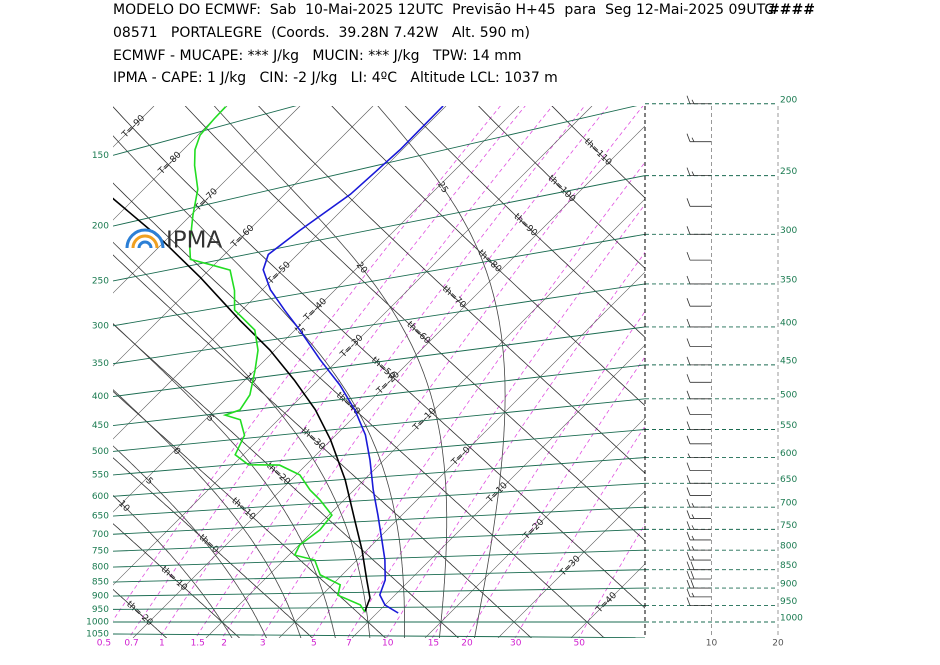  I want to click on pressure-label-right: 400, so click(788, 323).